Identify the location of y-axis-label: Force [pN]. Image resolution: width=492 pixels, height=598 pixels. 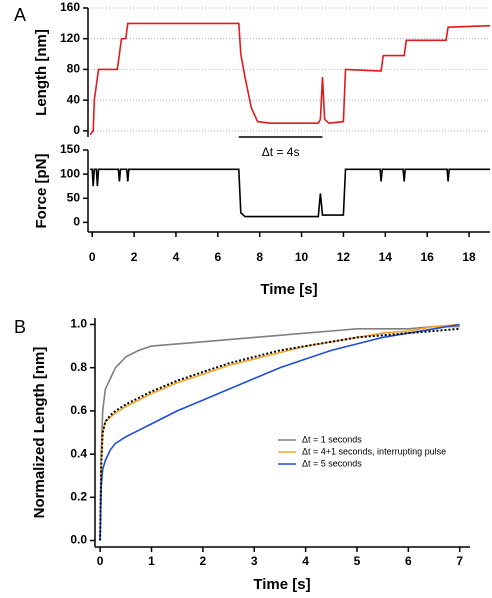
(41, 190).